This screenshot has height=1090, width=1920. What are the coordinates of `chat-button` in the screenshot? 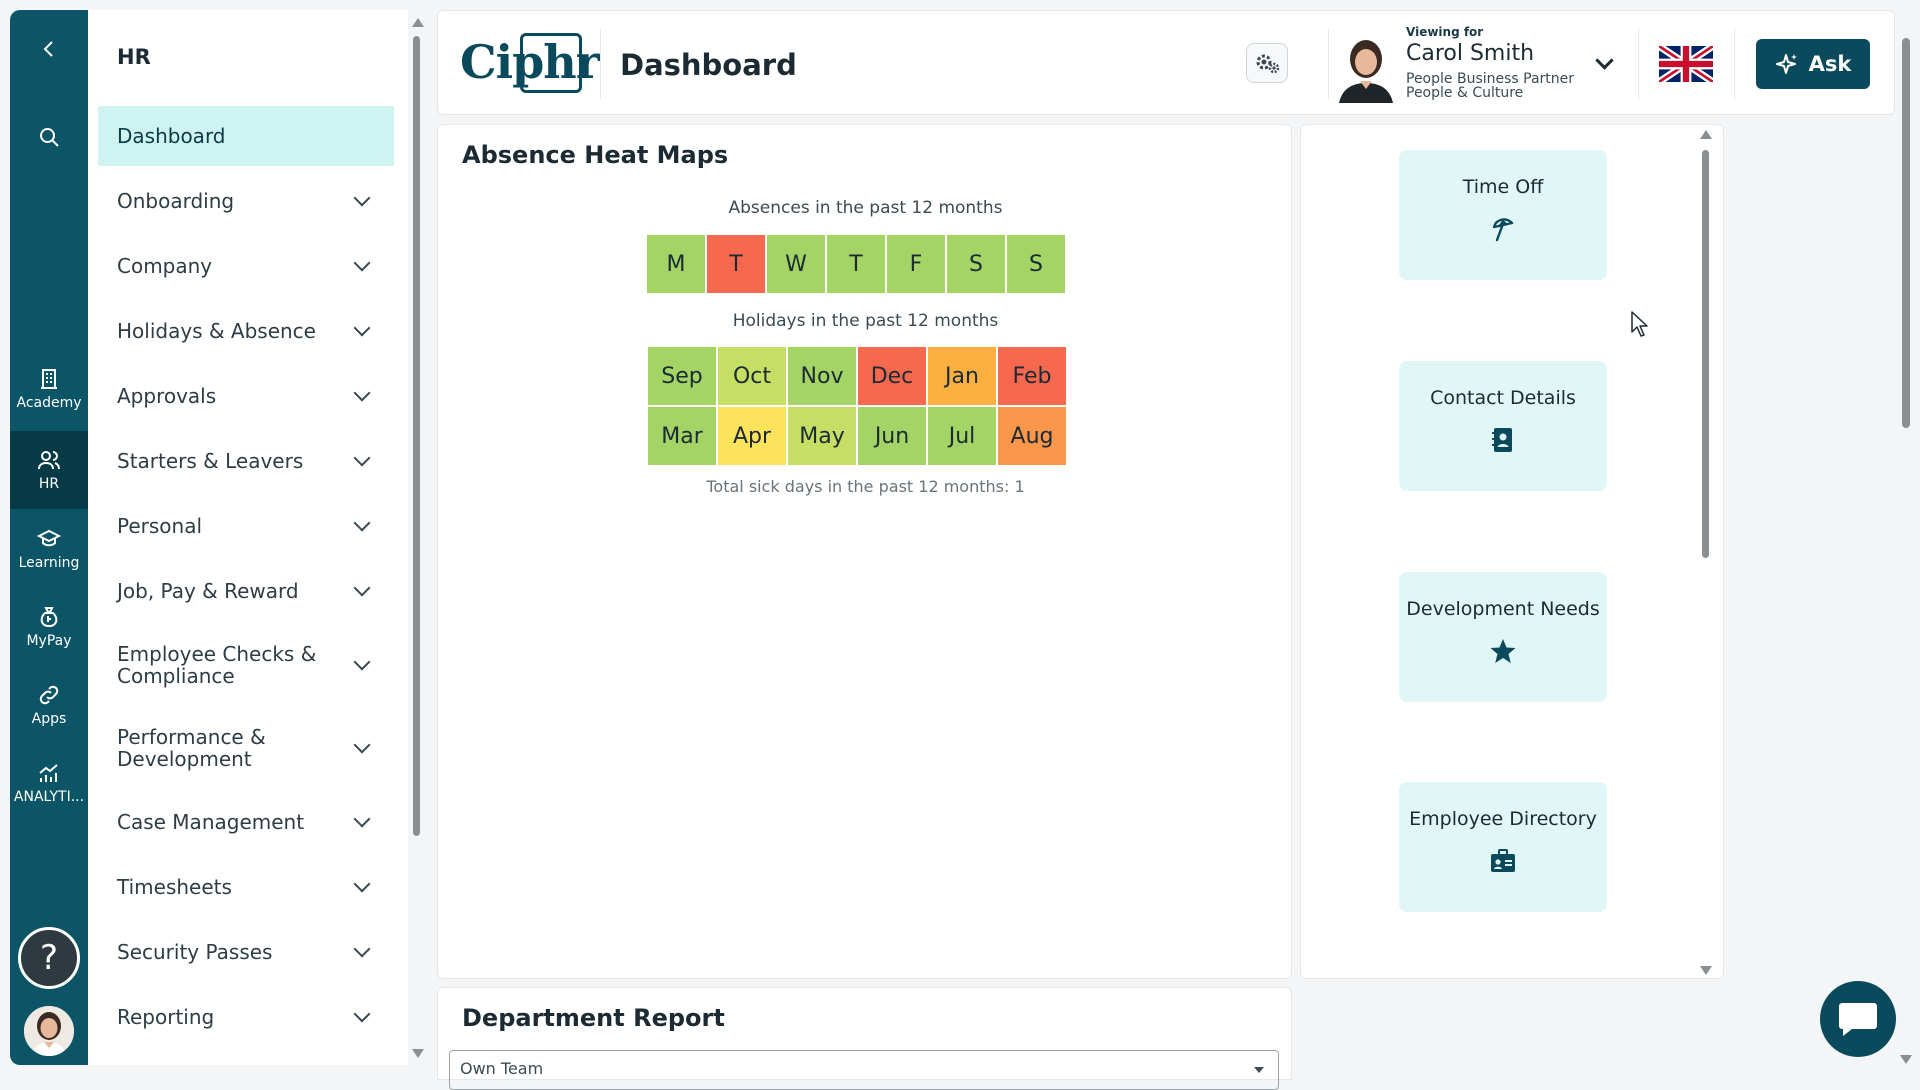 It's located at (1858, 1019).